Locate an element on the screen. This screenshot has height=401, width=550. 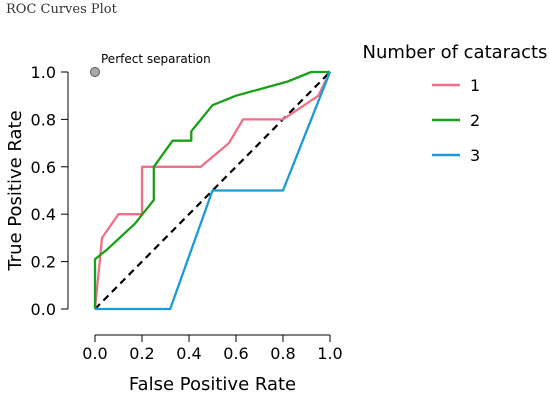
perfect-separation-label: Perfect separation is located at coordinates (156, 59).